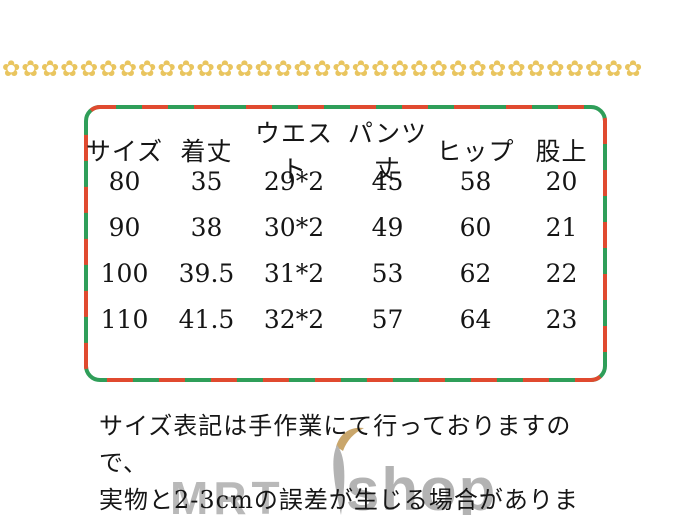 The width and height of the screenshot is (680, 515). What do you see at coordinates (206, 151) in the screenshot?
I see `column-header-length: 着丈` at bounding box center [206, 151].